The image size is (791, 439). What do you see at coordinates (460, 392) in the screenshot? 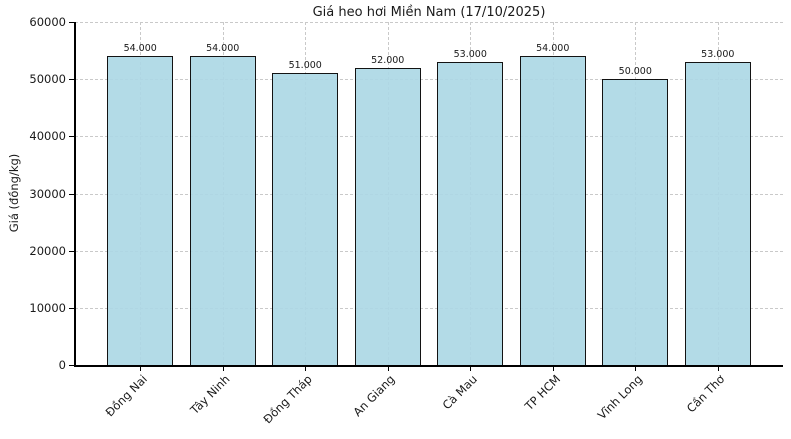
I see `x-tick-label-text: Cà Mau` at bounding box center [460, 392].